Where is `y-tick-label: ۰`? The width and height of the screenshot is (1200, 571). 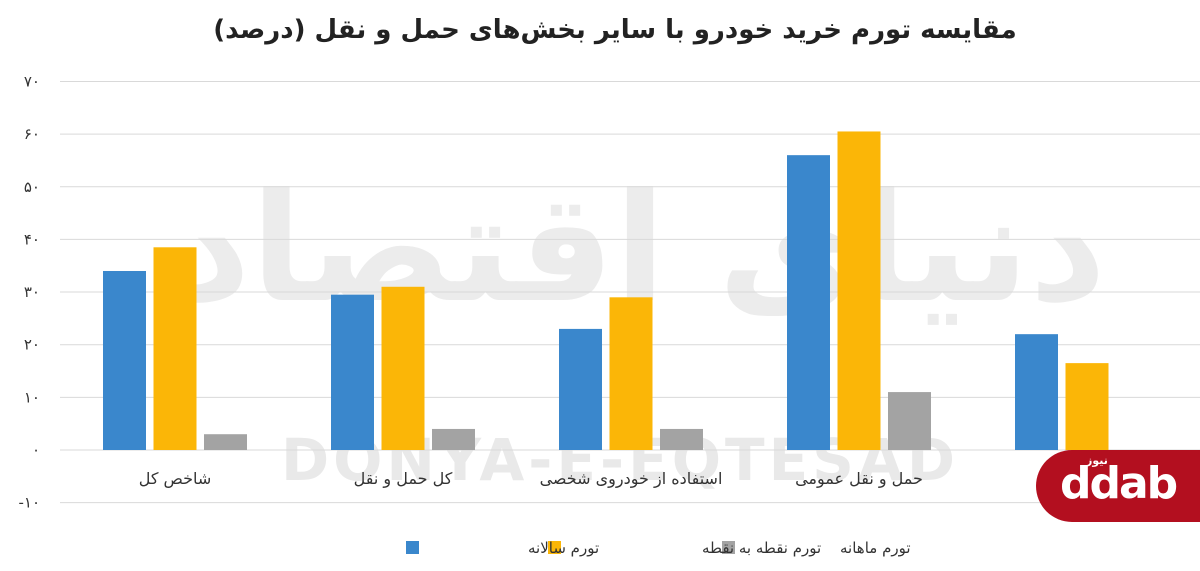 y-tick-label: ۰ is located at coordinates (36, 450).